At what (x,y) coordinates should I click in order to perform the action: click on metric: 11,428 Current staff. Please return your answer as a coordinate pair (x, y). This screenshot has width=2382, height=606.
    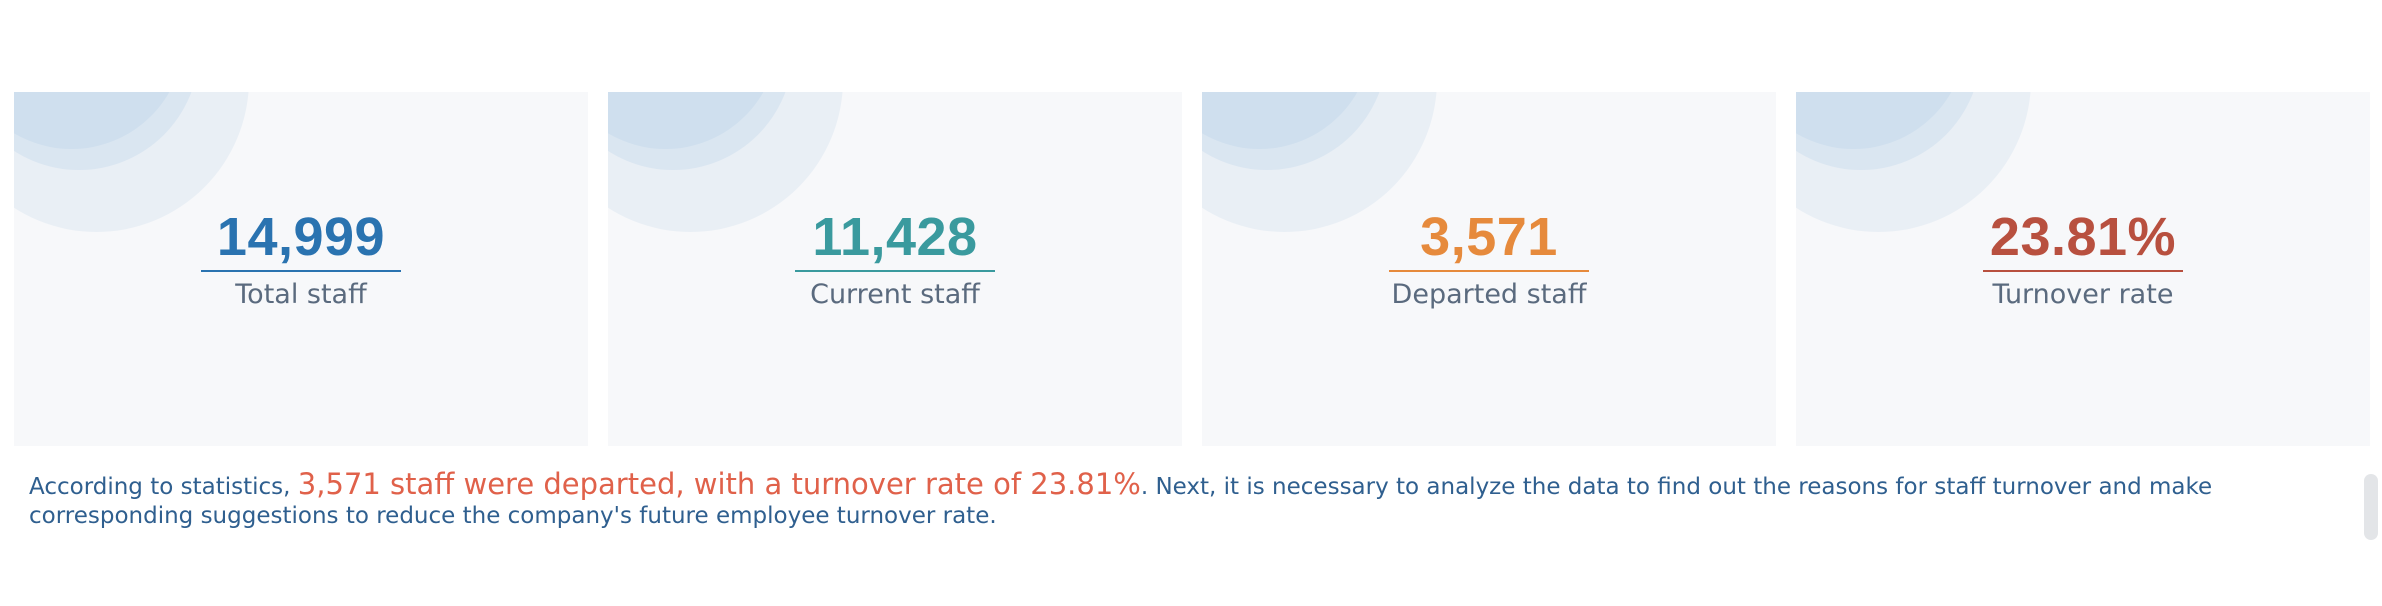
    Looking at the image, I should click on (895, 259).